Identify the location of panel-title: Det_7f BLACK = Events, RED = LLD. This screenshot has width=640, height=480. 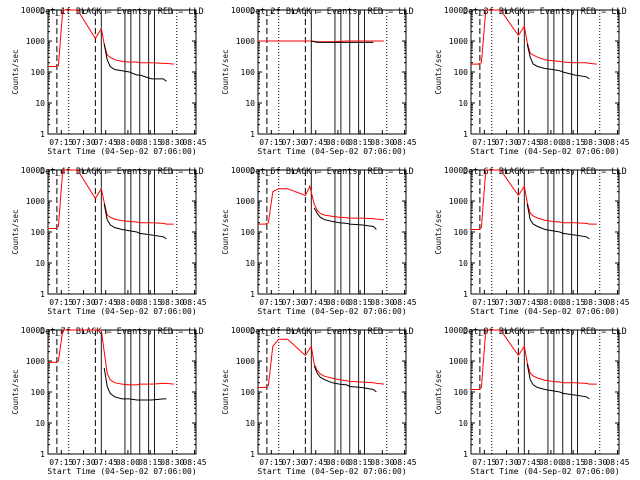
(122, 332).